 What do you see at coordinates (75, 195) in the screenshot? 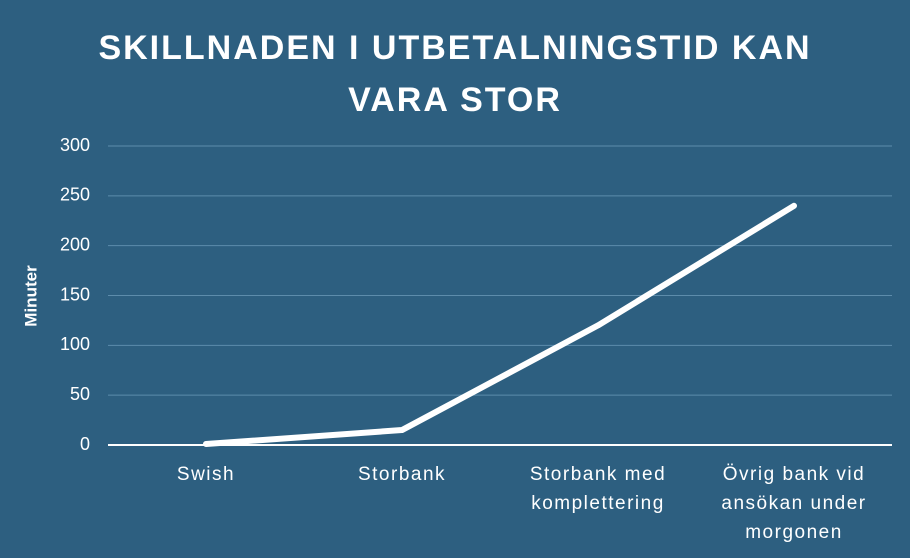
I see `y-tick-label: 250` at bounding box center [75, 195].